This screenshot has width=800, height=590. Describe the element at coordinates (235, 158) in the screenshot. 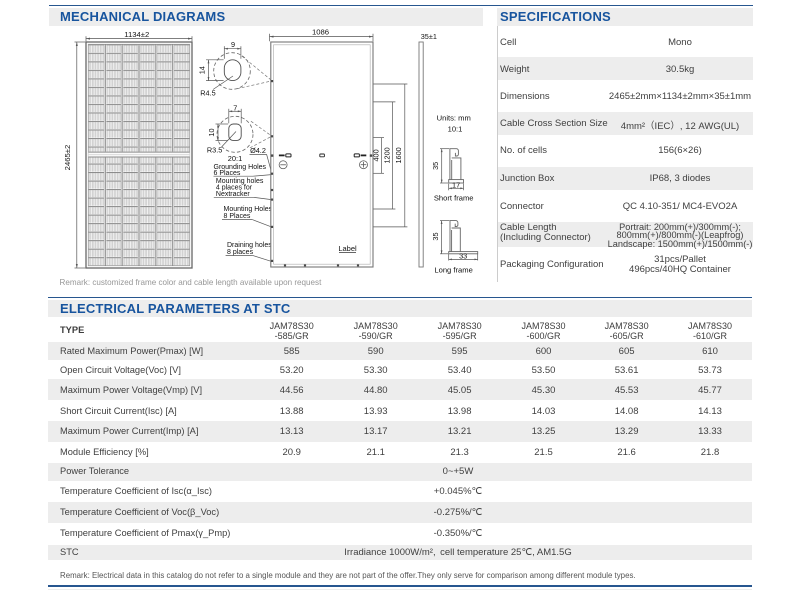

I see `svg-text: 20:1` at that location.